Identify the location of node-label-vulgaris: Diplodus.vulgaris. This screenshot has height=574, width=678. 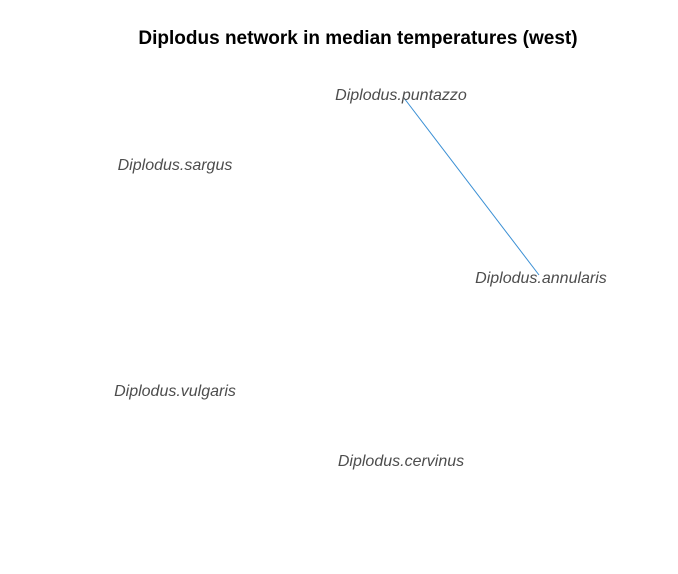
(175, 391).